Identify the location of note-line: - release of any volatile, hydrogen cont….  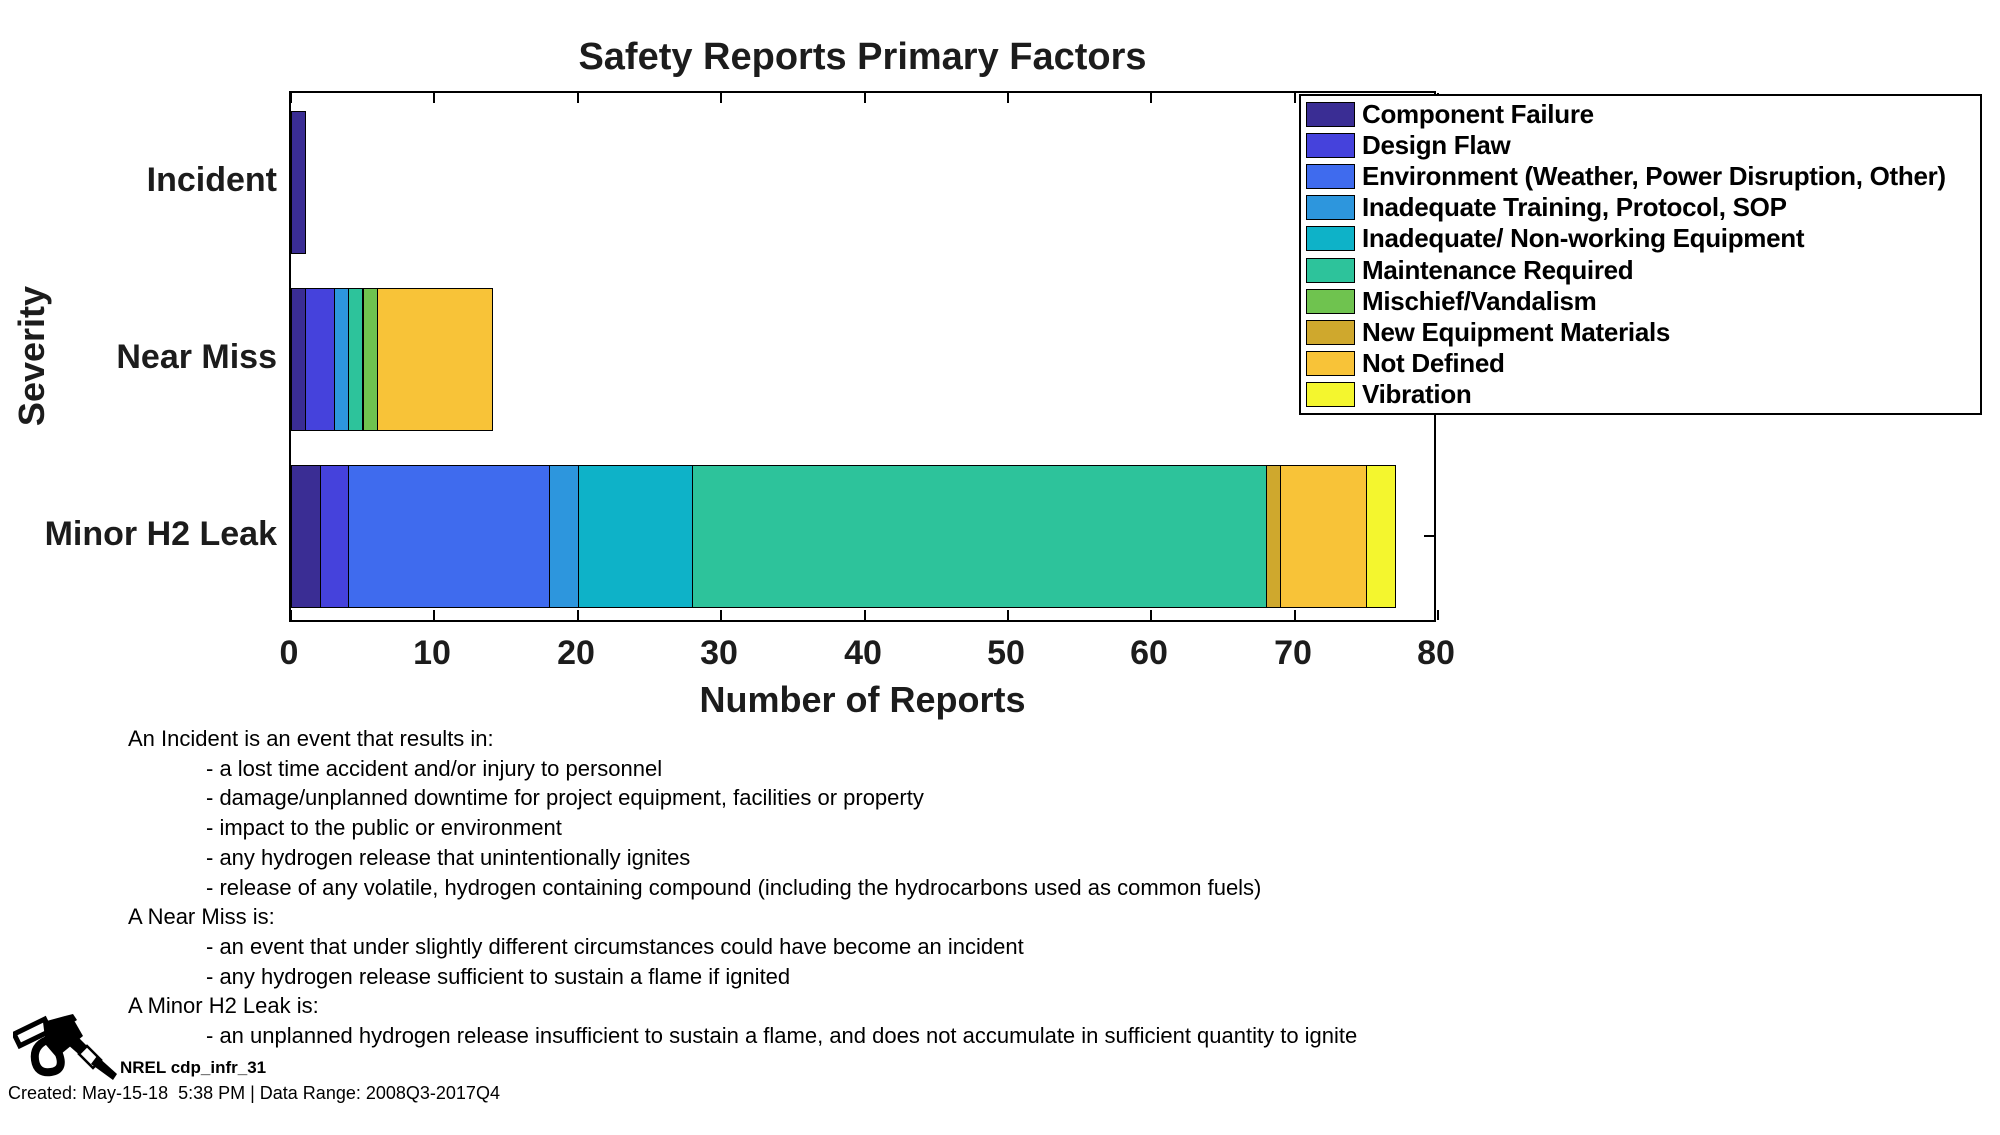
(734, 887).